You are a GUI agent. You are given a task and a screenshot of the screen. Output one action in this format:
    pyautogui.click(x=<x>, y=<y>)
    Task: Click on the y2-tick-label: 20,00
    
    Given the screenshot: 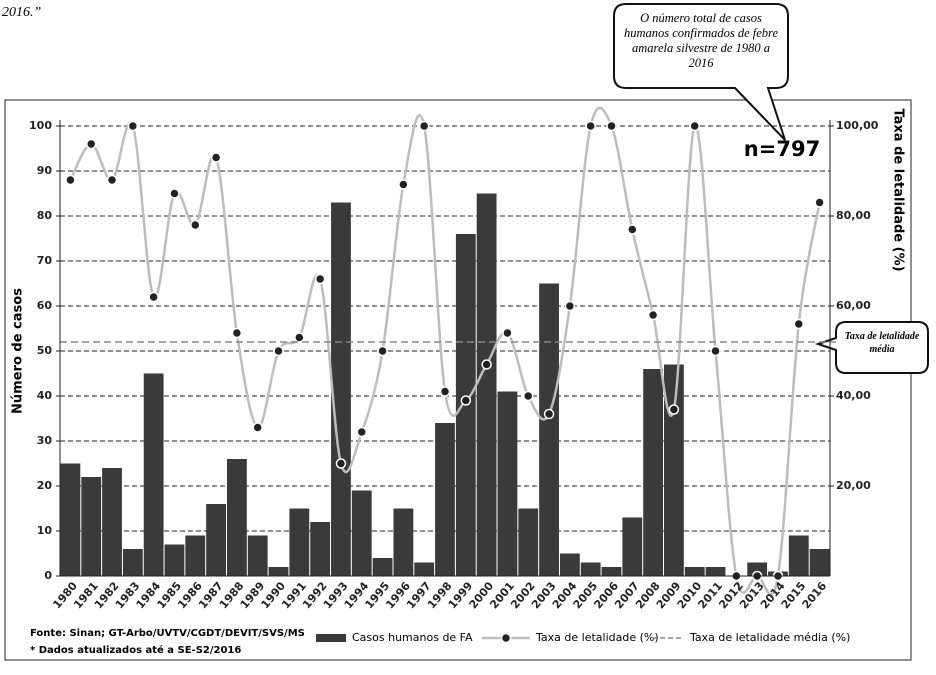 What is the action you would take?
    pyautogui.click(x=853, y=485)
    